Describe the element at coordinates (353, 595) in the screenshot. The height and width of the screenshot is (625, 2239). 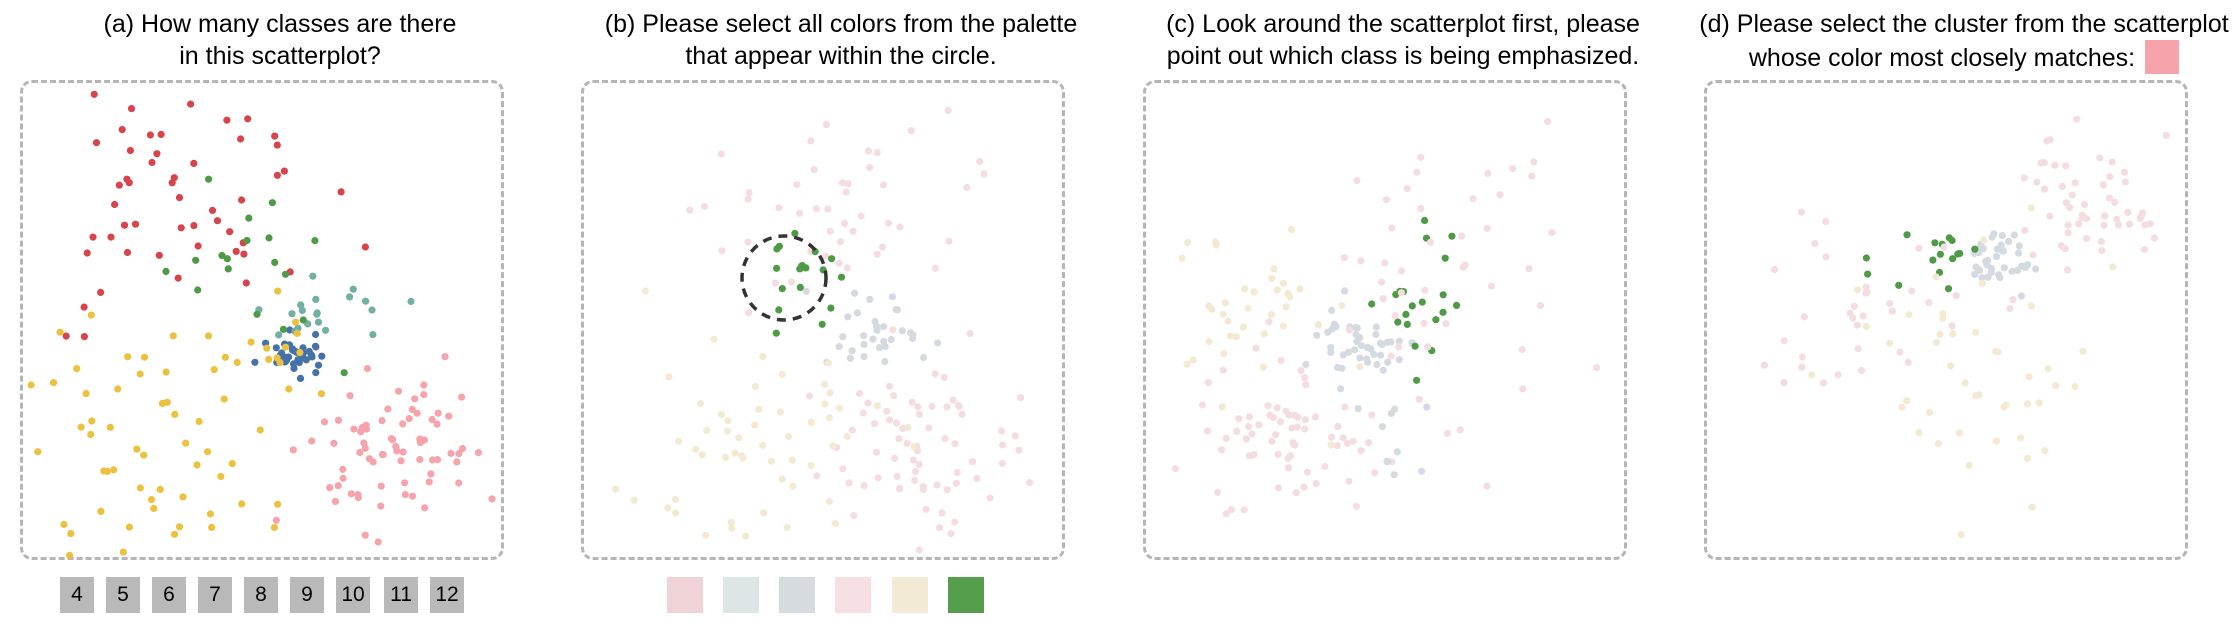
I see `class-count-option: 10` at that location.